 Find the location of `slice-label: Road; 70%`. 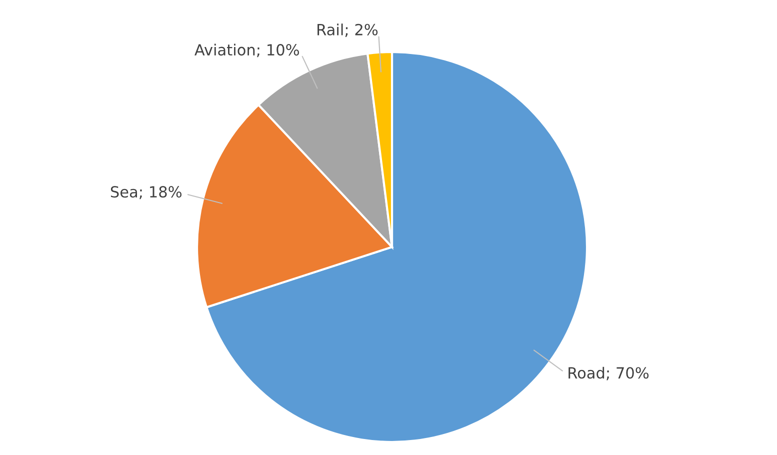

slice-label: Road; 70% is located at coordinates (608, 373).